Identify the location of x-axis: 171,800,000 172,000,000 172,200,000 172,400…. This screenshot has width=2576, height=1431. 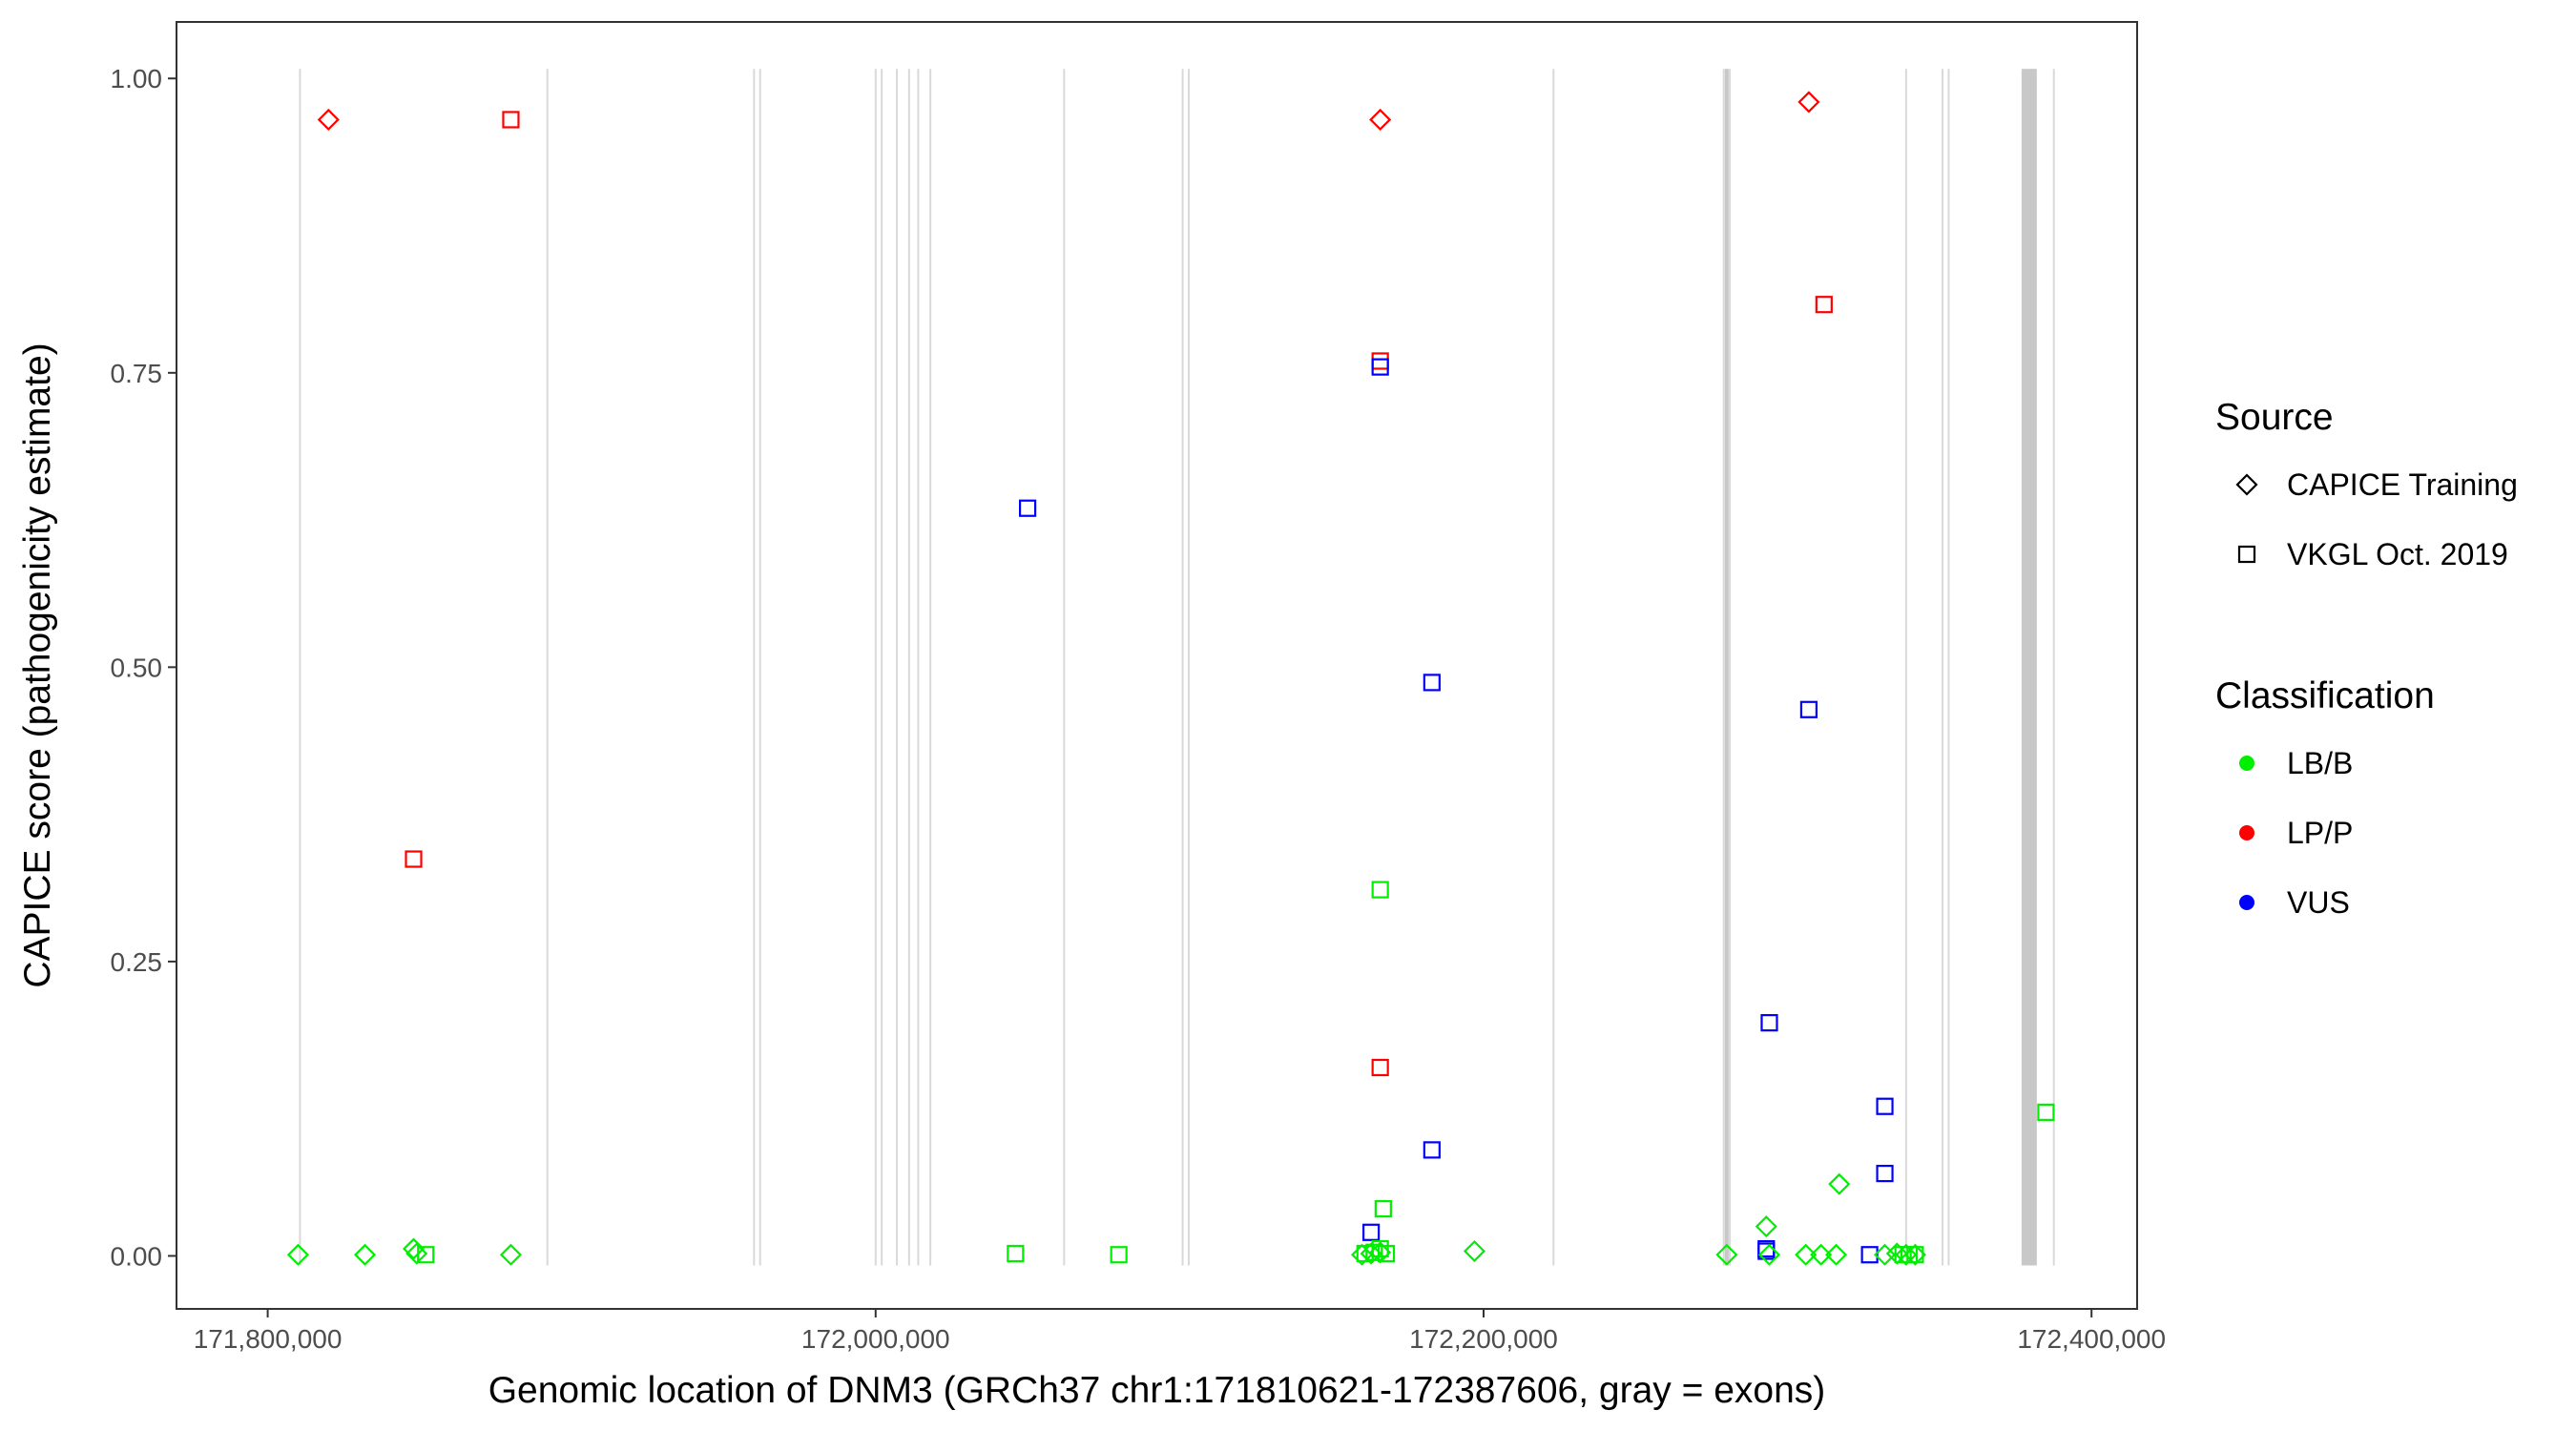
(1180, 1331).